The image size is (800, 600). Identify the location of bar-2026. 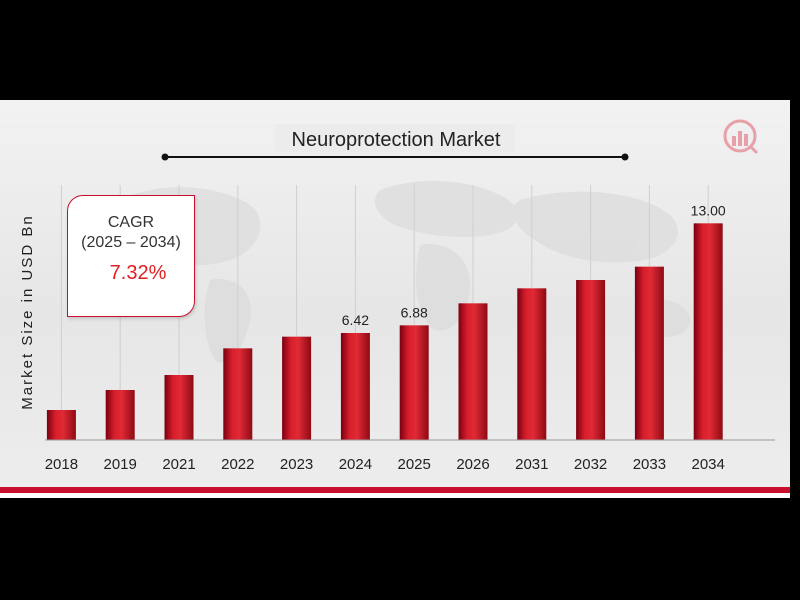
(473, 371).